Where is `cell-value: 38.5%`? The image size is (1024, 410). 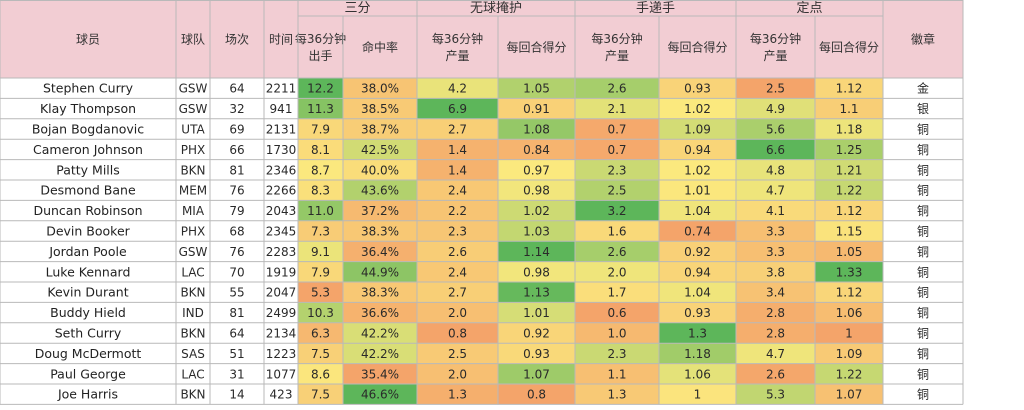 cell-value: 38.5% is located at coordinates (380, 109).